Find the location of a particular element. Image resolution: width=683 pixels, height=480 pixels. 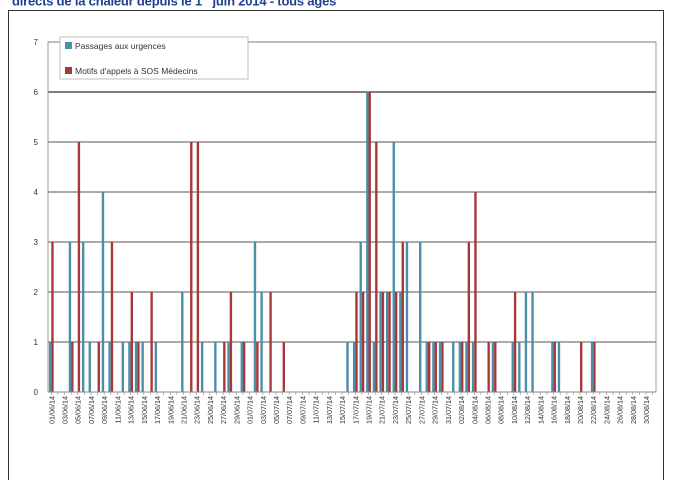

legend-label-passages: Passages aux urgences is located at coordinates (120, 46).